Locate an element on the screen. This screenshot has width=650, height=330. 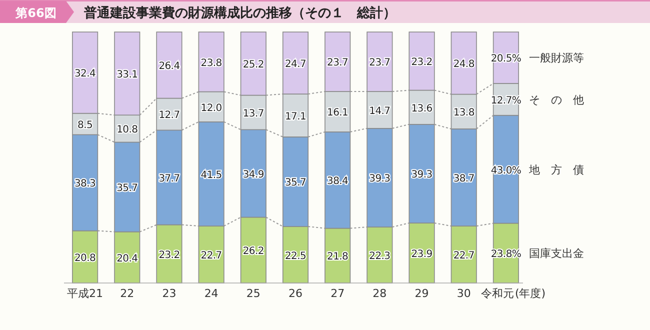
data-label: 20.5% is located at coordinates (506, 59).